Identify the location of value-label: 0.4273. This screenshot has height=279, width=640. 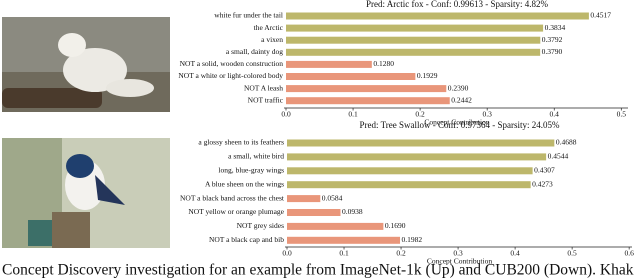
(542, 183).